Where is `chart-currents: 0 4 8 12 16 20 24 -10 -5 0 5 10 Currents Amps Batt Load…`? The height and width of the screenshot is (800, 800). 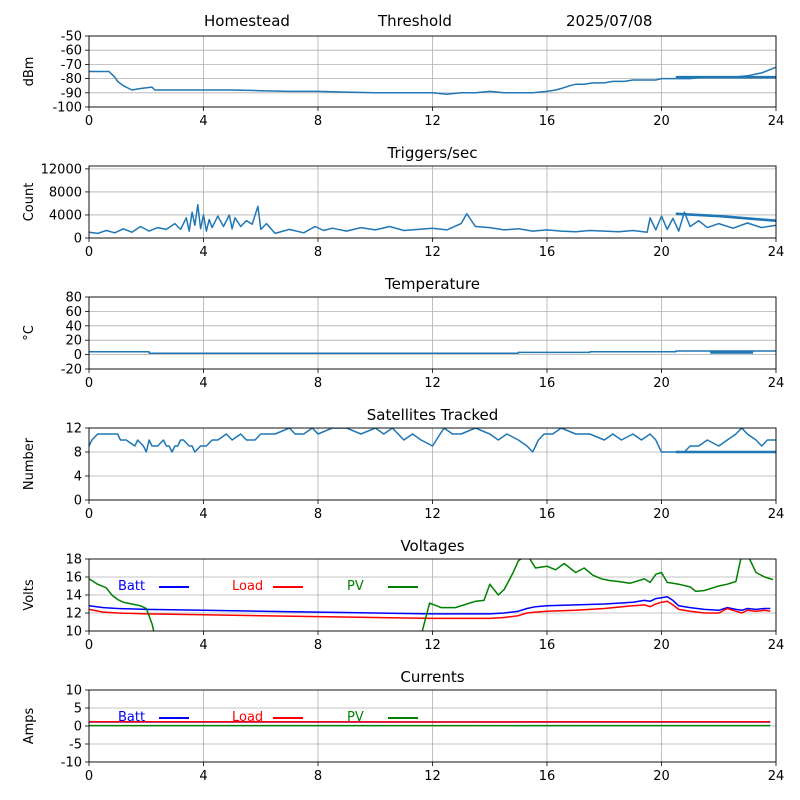 chart-currents: 0 4 8 12 16 20 24 -10 -5 0 5 10 Currents Amps Batt Load… is located at coordinates (403, 726).